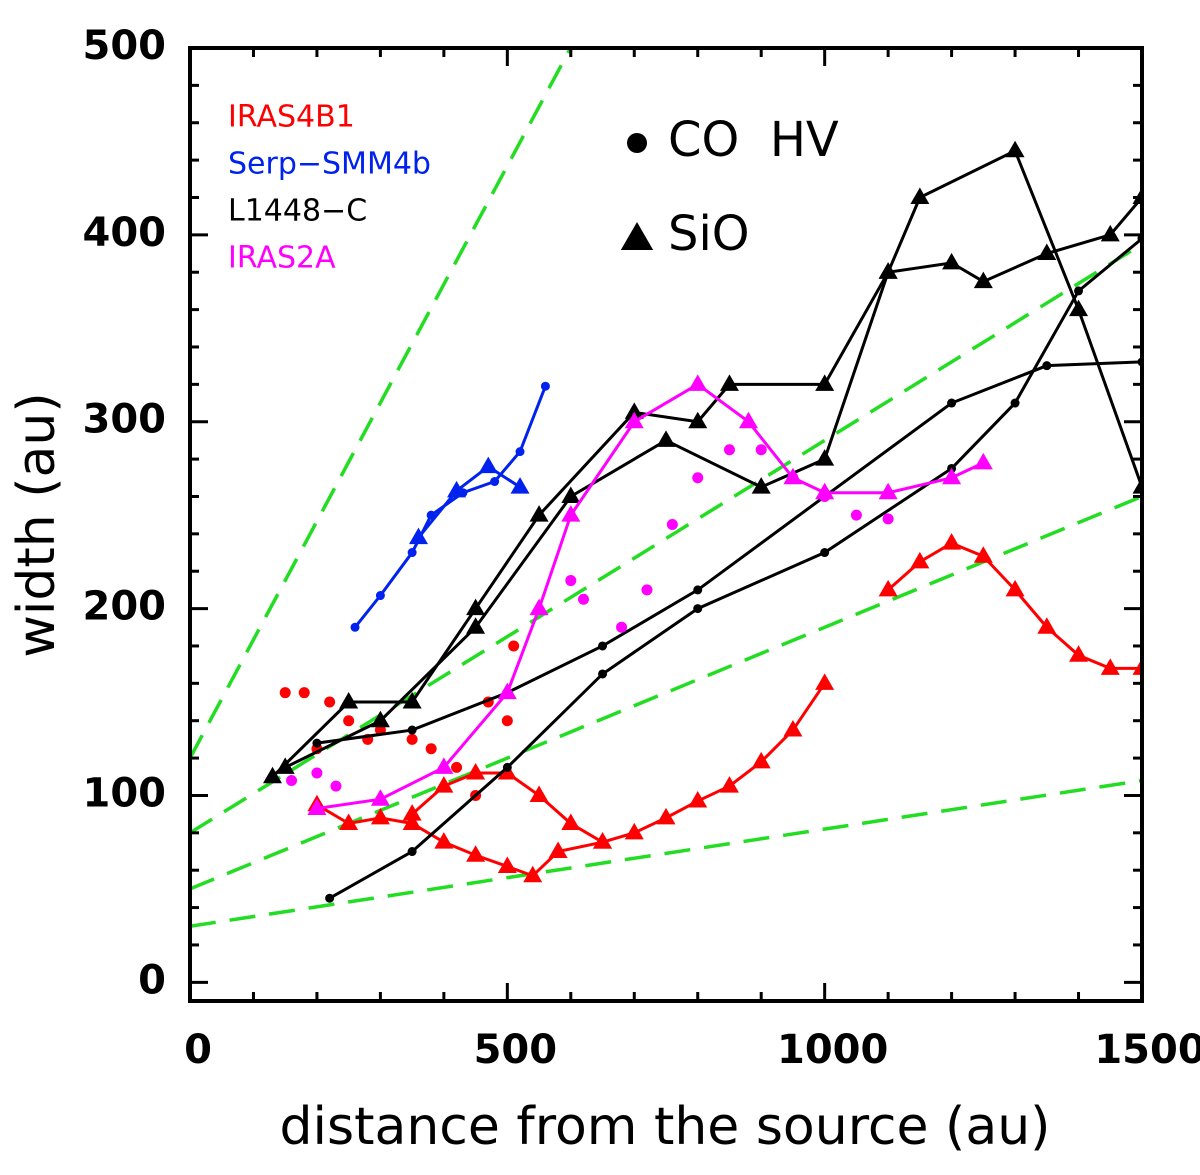  I want to click on y-tick-label: 0, so click(152, 980).